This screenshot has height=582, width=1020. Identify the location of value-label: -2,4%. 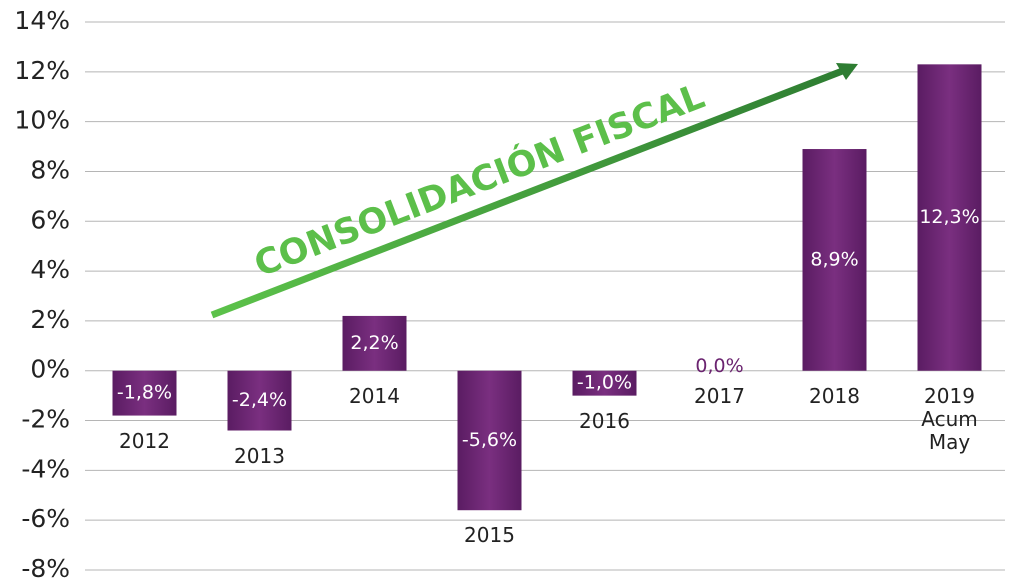
(259, 400).